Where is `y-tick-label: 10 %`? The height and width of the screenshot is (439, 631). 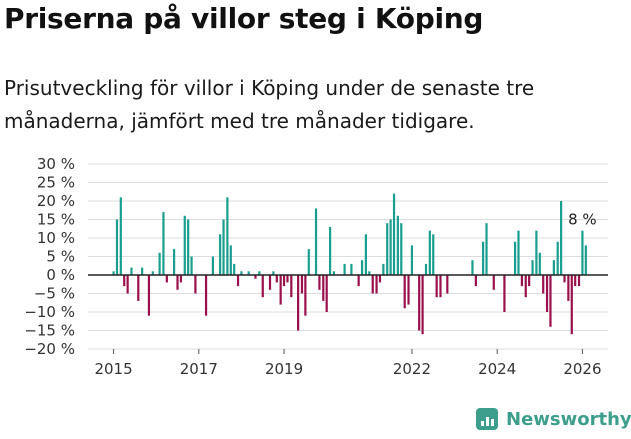
y-tick-label: 10 % is located at coordinates (56, 238).